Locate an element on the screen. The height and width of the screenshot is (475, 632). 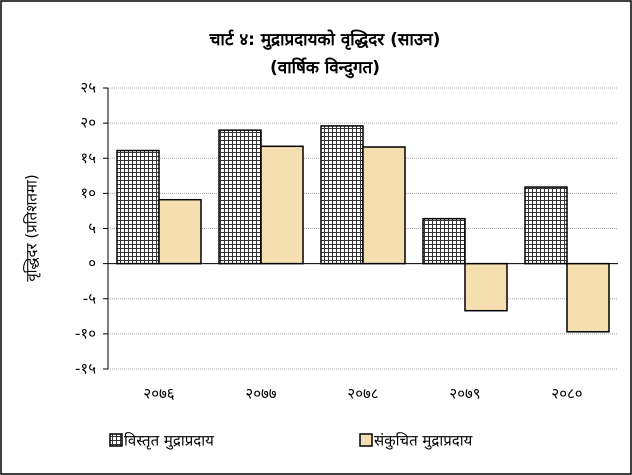
y-axis-label: वृद्धिदर (प्रतिशतमा) is located at coordinates (32, 227).